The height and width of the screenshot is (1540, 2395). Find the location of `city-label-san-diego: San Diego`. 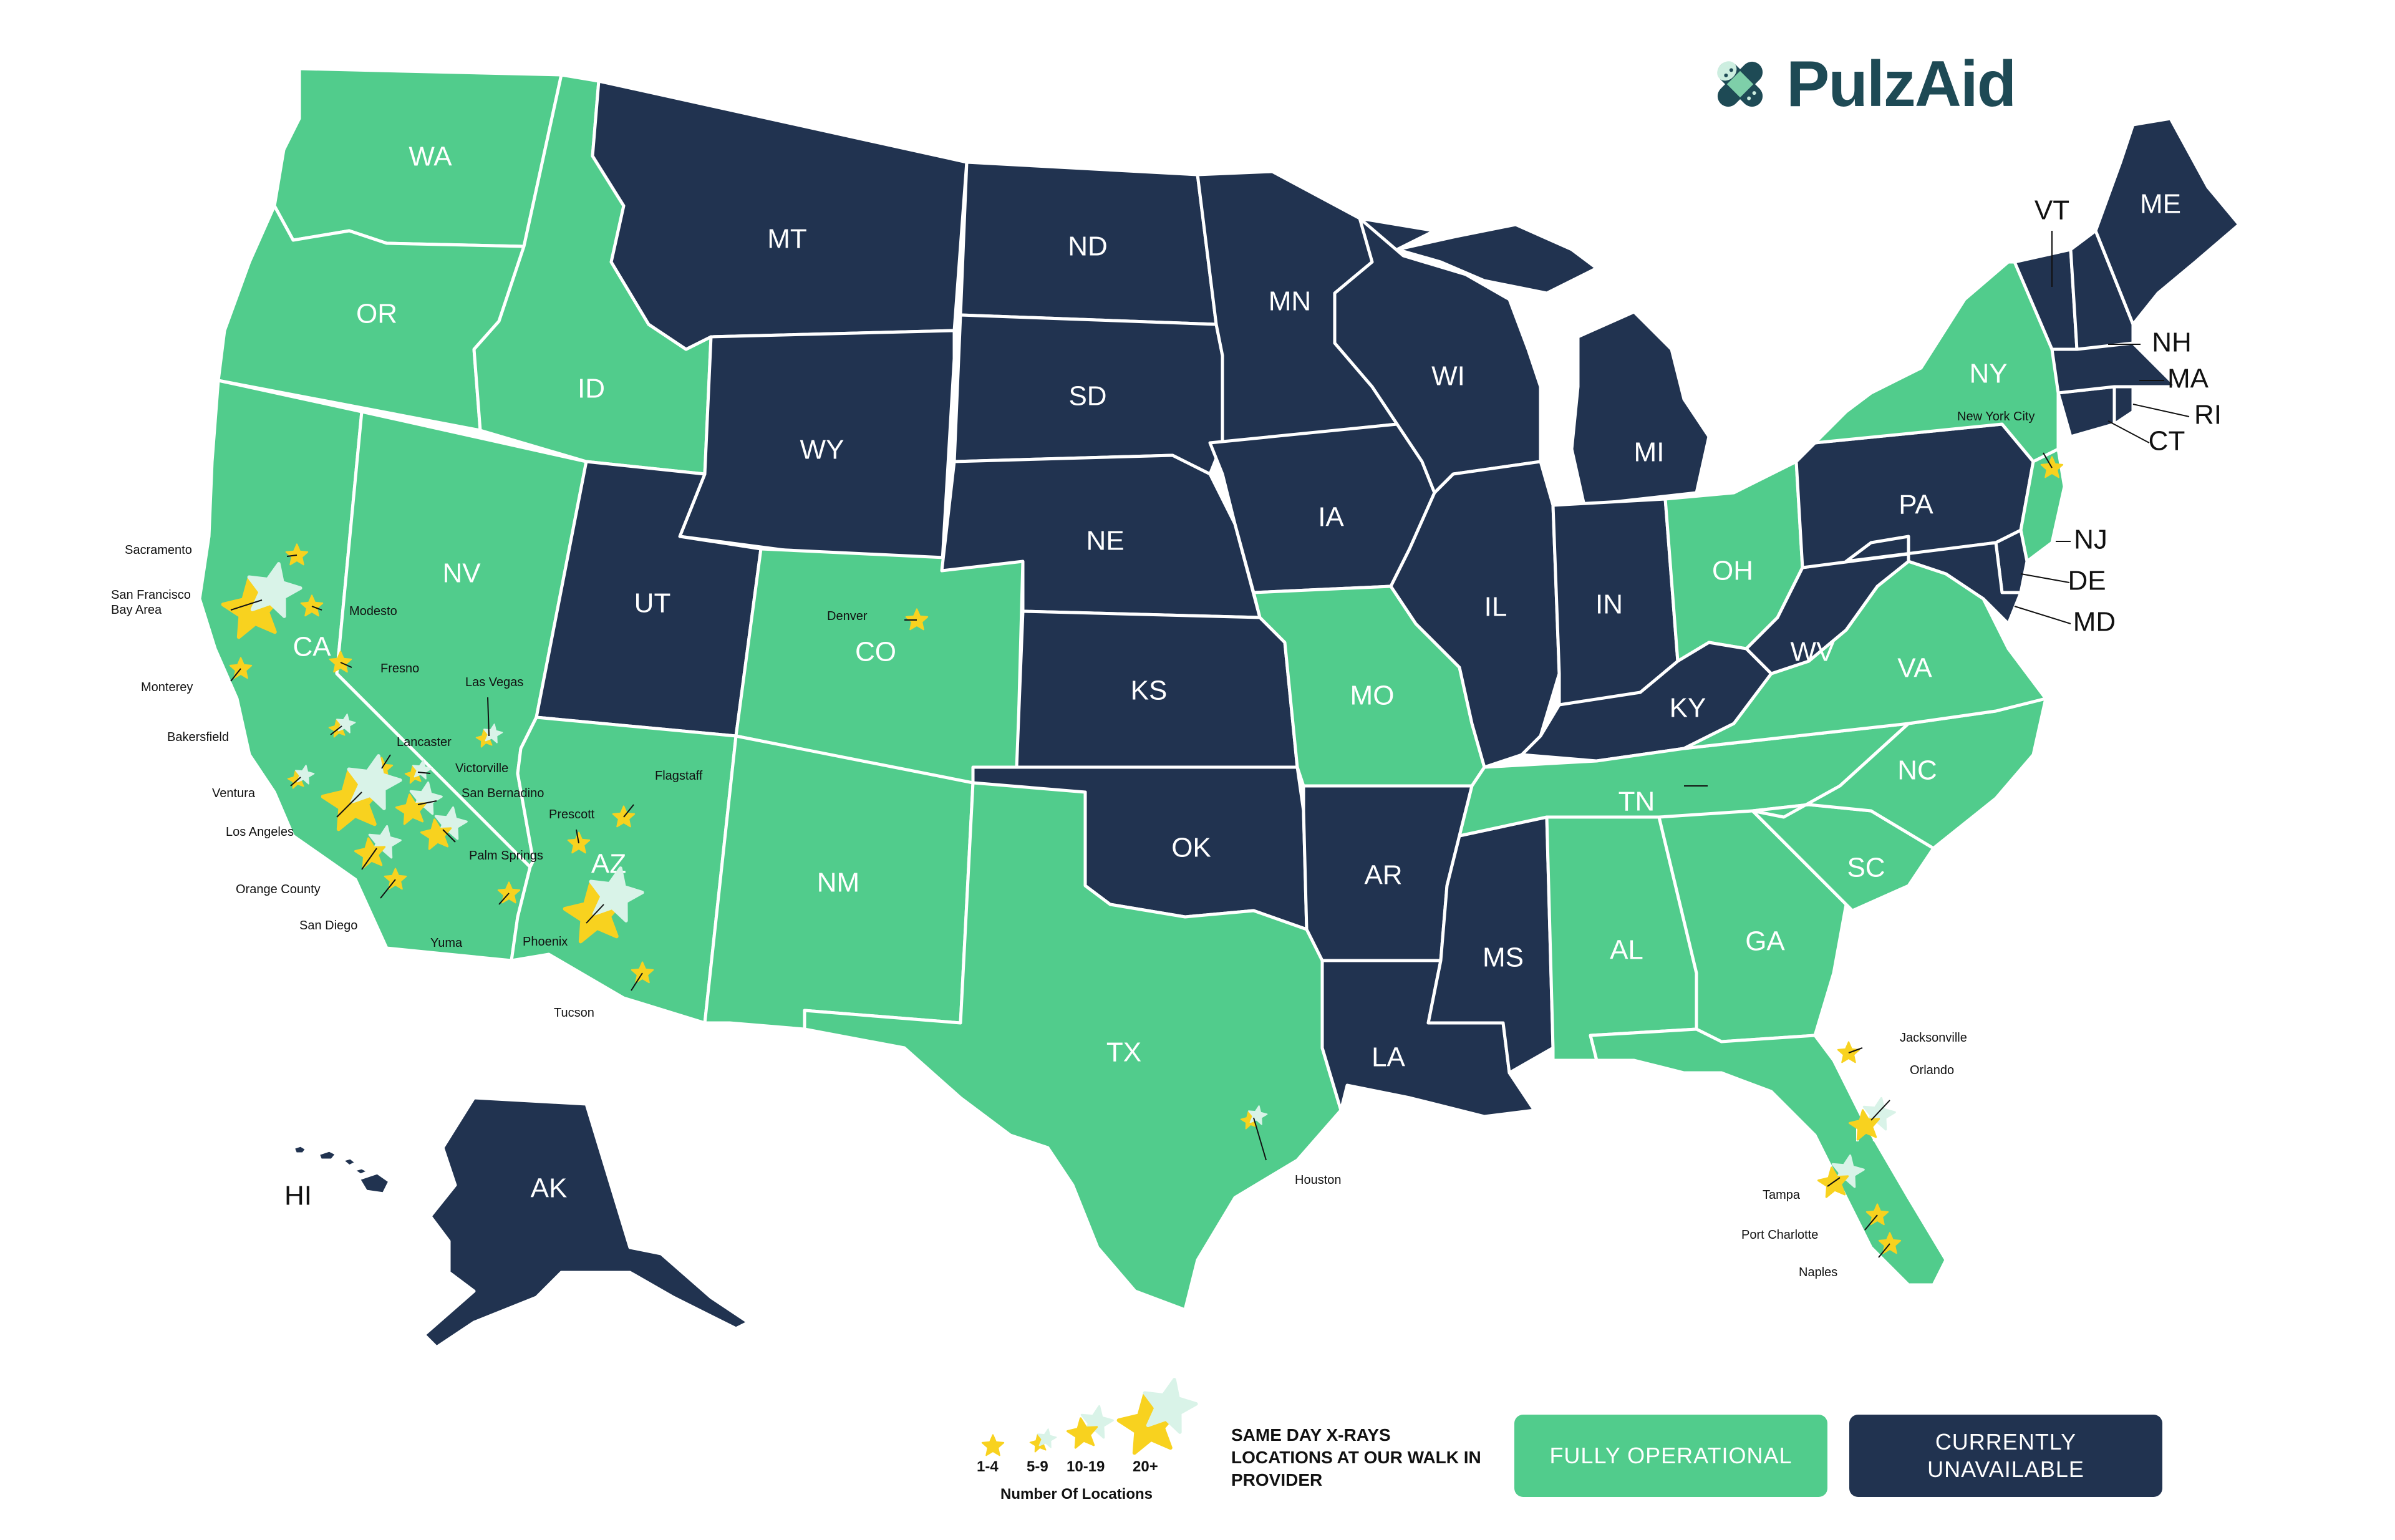

city-label-san-diego: San Diego is located at coordinates (328, 925).